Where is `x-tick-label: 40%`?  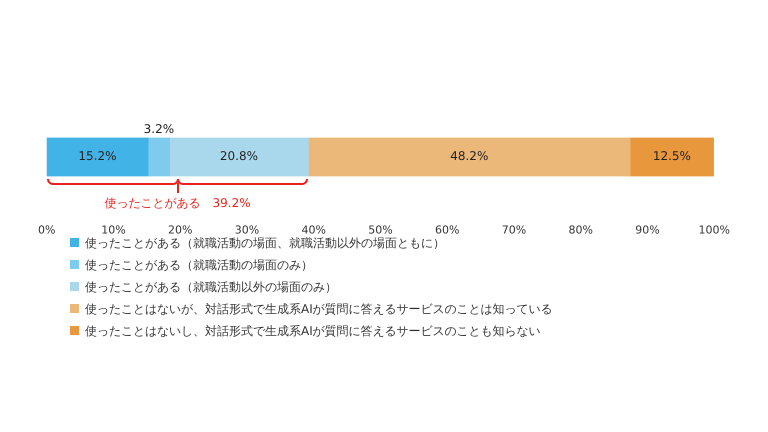 x-tick-label: 40% is located at coordinates (314, 229).